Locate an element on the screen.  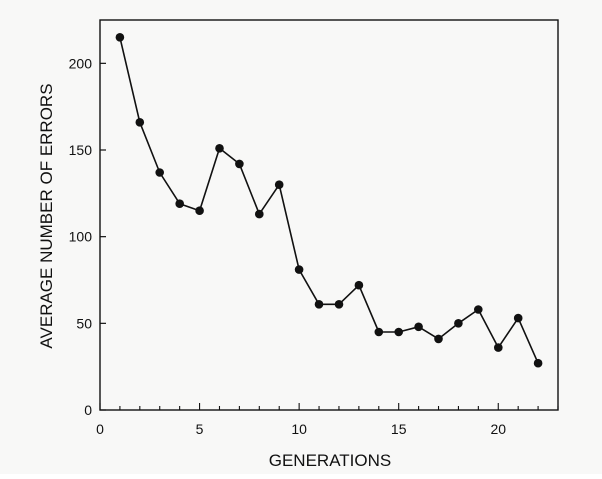
x-tick-label: 20 is located at coordinates (498, 429).